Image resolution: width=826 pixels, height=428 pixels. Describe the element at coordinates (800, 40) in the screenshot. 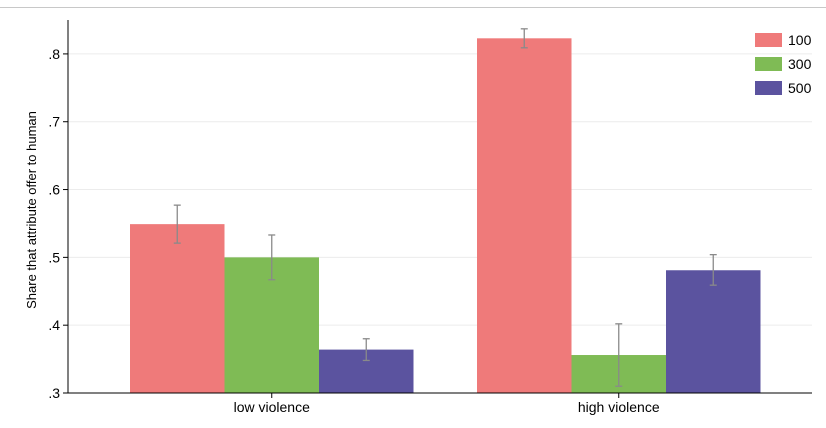

I see `legend-label: 100` at that location.